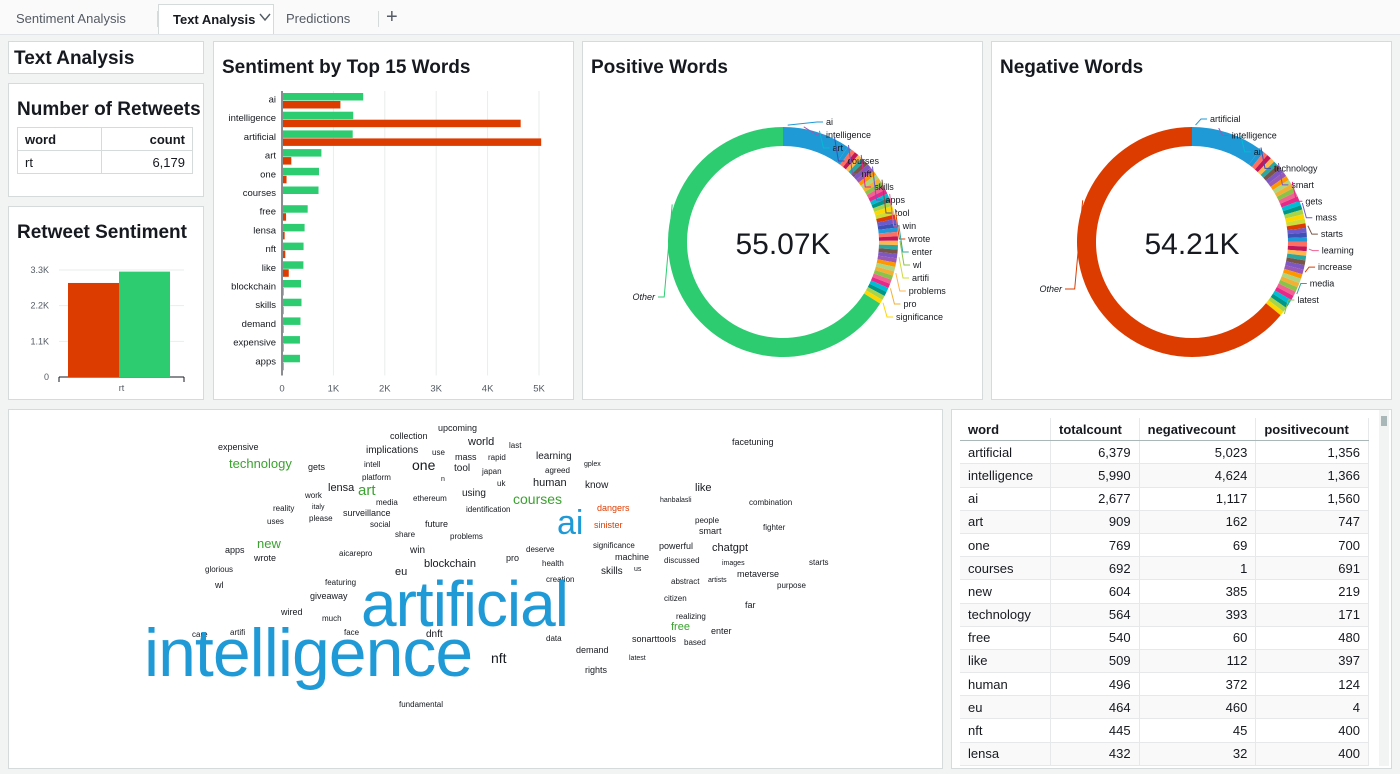 This screenshot has width=1400, height=774. I want to click on table-row: one 769 69 700, so click(1164, 545).